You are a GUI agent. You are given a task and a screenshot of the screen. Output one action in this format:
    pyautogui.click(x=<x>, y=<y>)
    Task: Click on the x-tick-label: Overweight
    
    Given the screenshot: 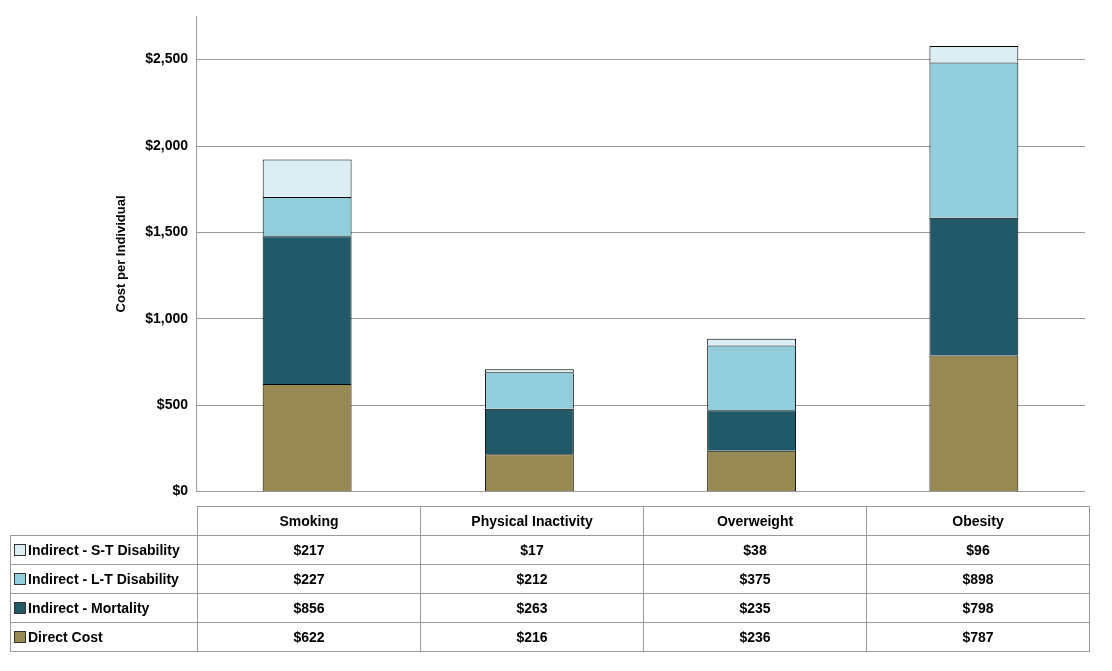 What is the action you would take?
    pyautogui.click(x=755, y=521)
    